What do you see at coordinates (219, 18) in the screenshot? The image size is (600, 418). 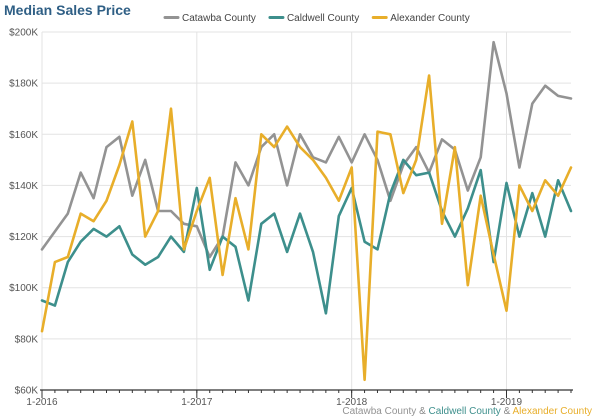 I see `legend-label: Catawba County` at bounding box center [219, 18].